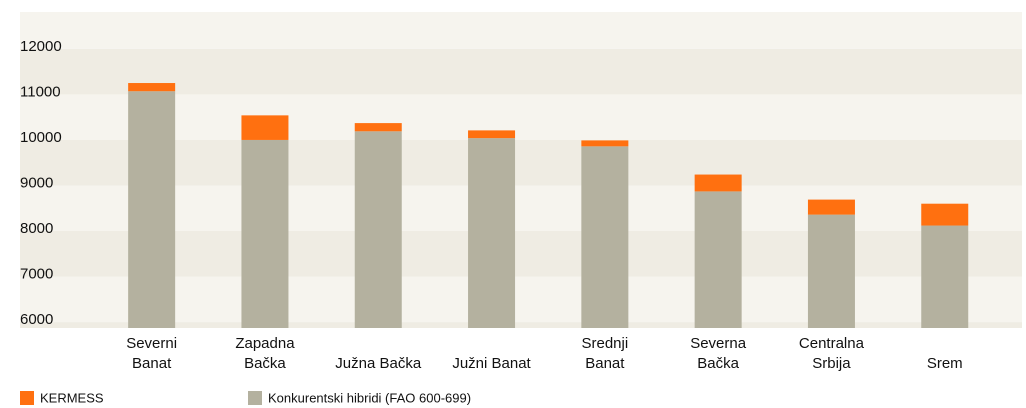 The image size is (1026, 408). I want to click on x-tick-label: Srem, so click(944, 363).